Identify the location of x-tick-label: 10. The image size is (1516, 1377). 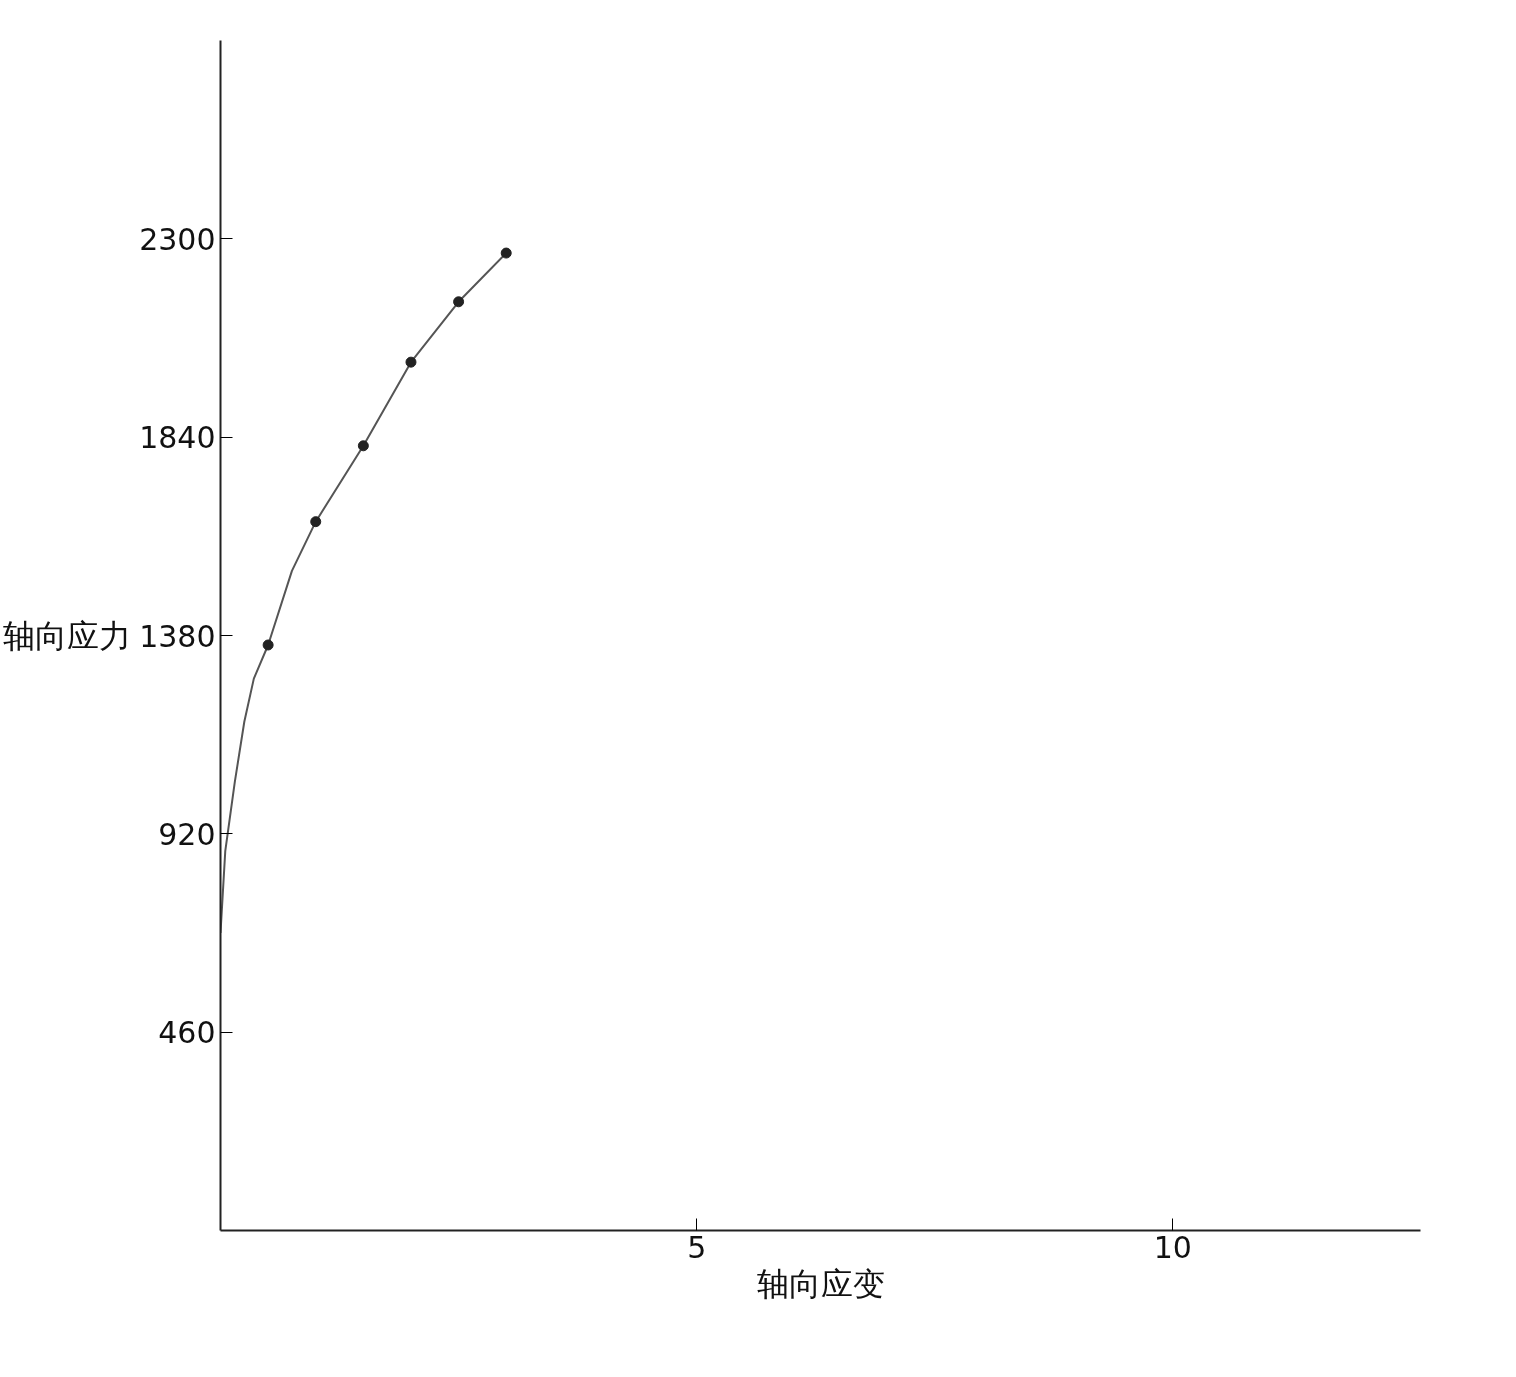
(1172, 1247).